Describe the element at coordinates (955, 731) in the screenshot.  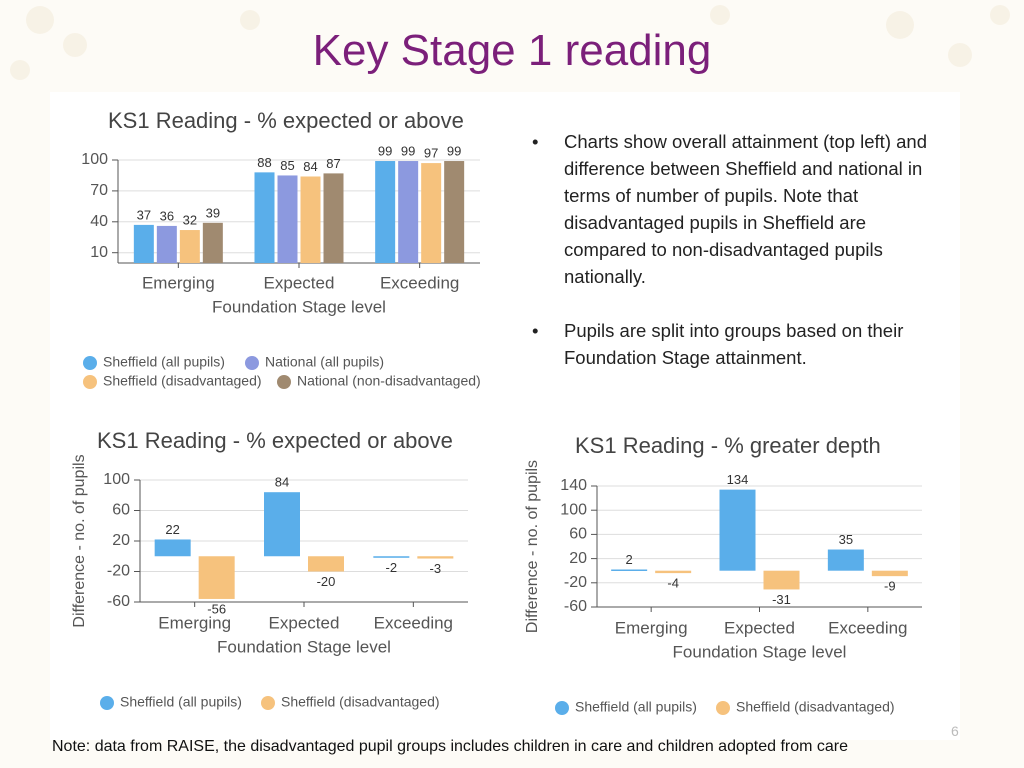
I see `page-number: 6` at that location.